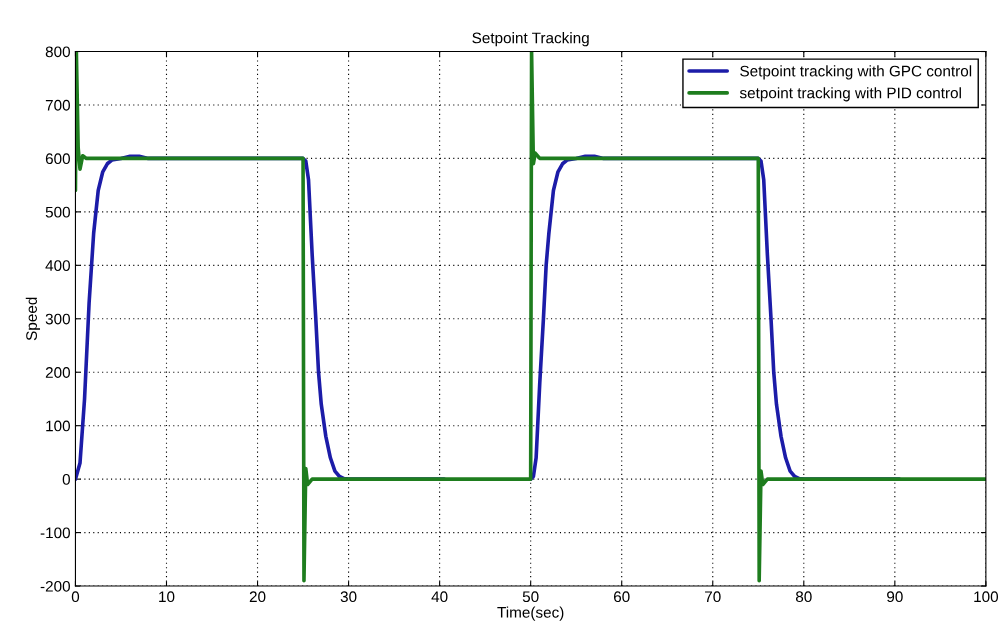 Image resolution: width=1006 pixels, height=644 pixels. Describe the element at coordinates (167, 597) in the screenshot. I see `x-tick-label: 10` at that location.